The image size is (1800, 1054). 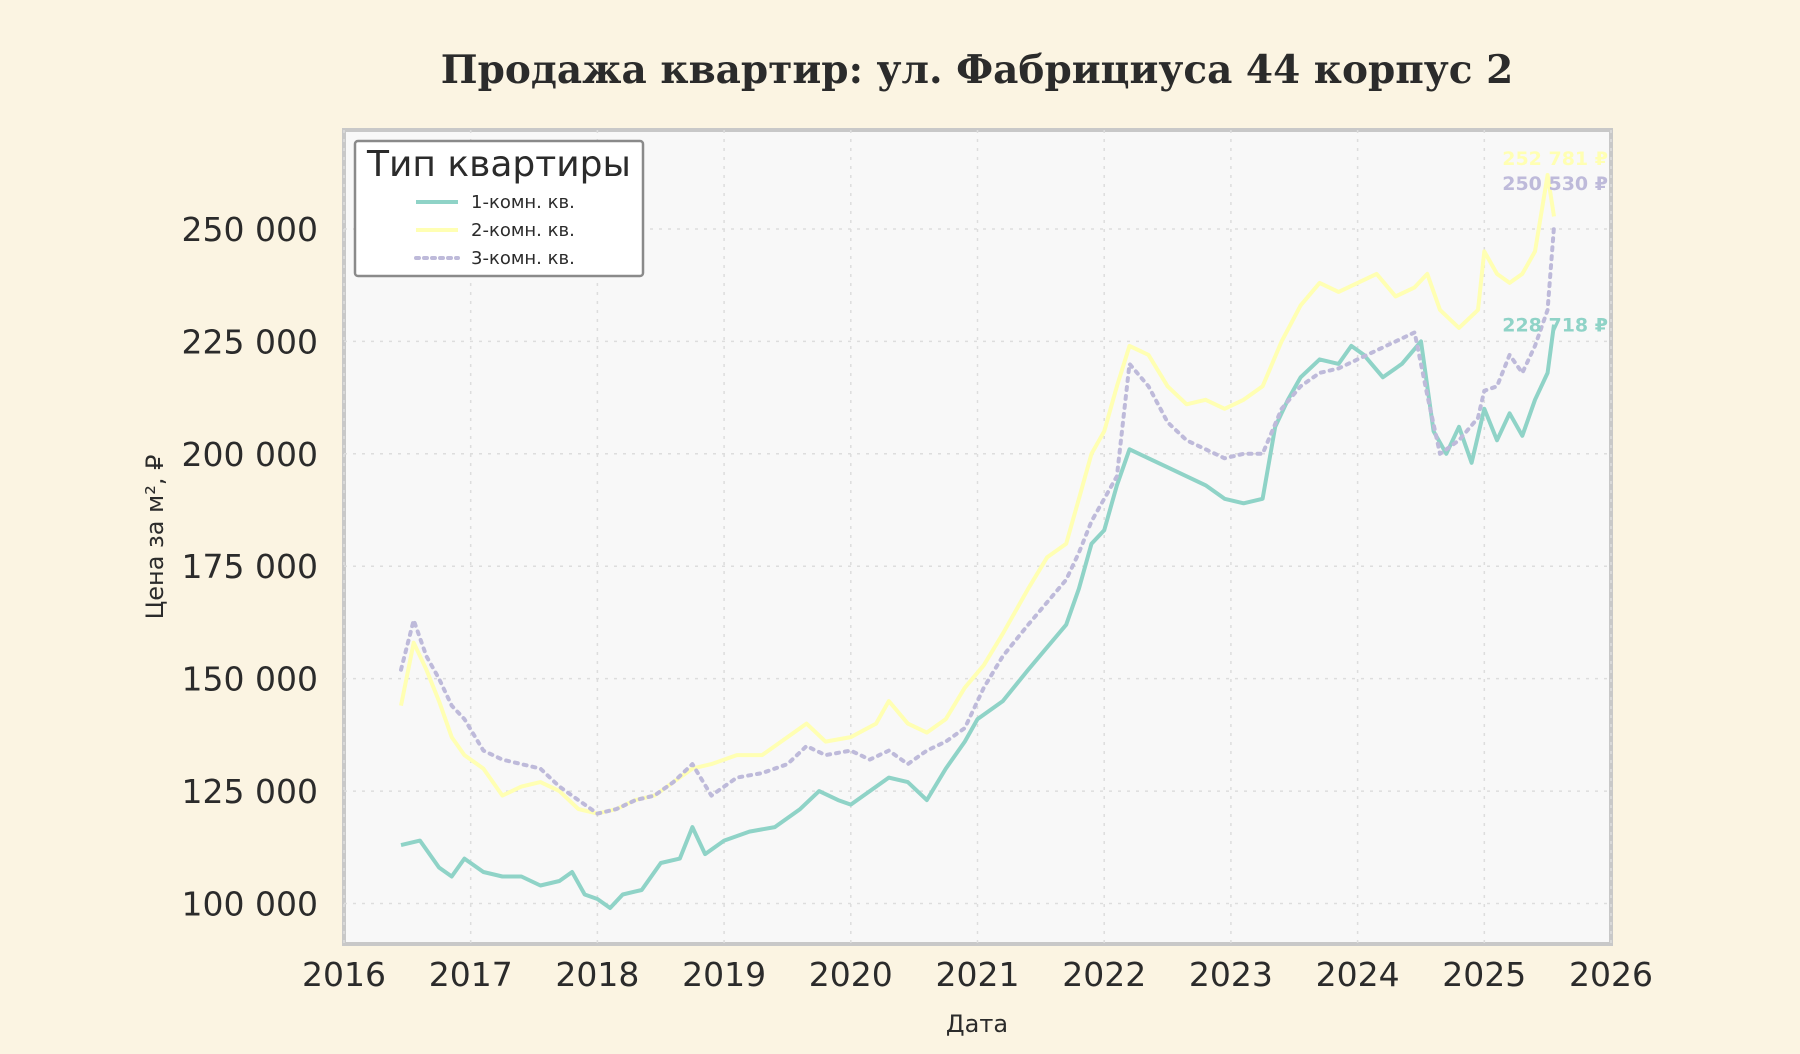 I want to click on end-label-3-room: 250 530 ₽, so click(x=1555, y=184).